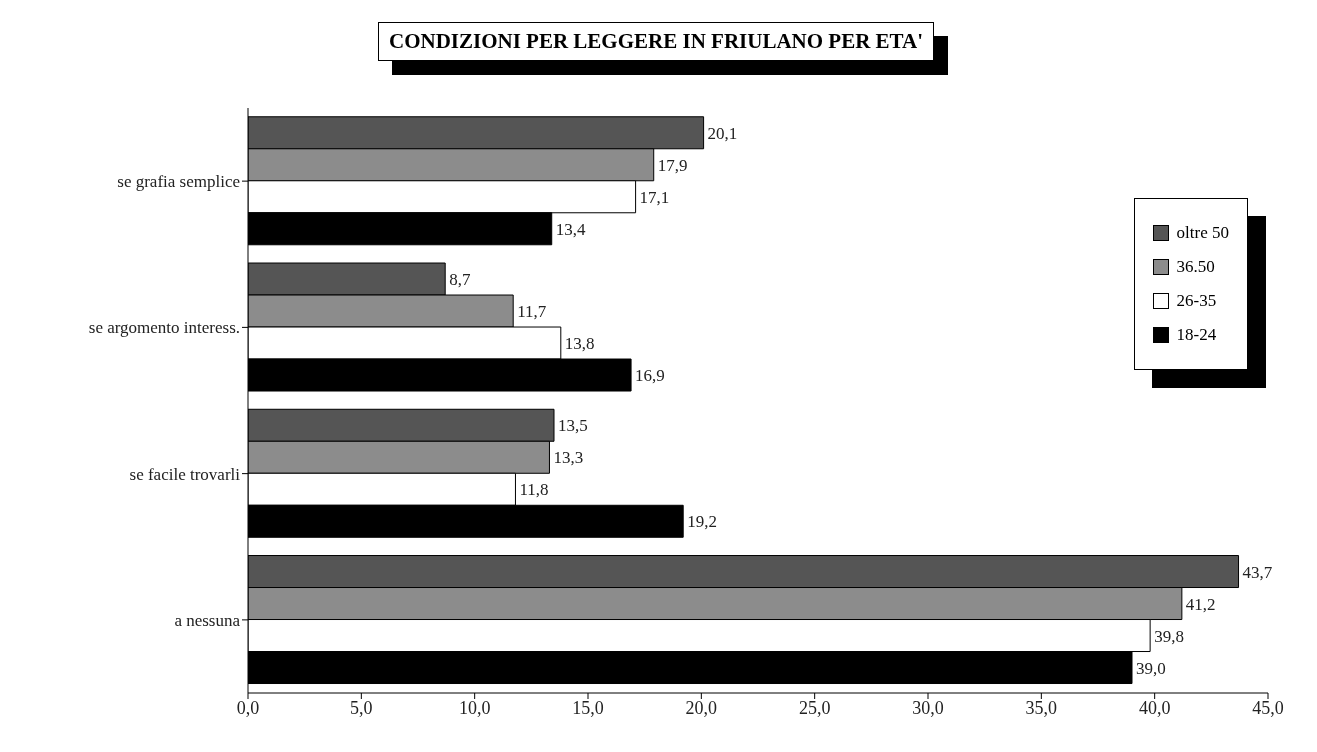 The height and width of the screenshot is (752, 1317). What do you see at coordinates (1202, 233) in the screenshot?
I see `legend-label: oltre 50` at bounding box center [1202, 233].